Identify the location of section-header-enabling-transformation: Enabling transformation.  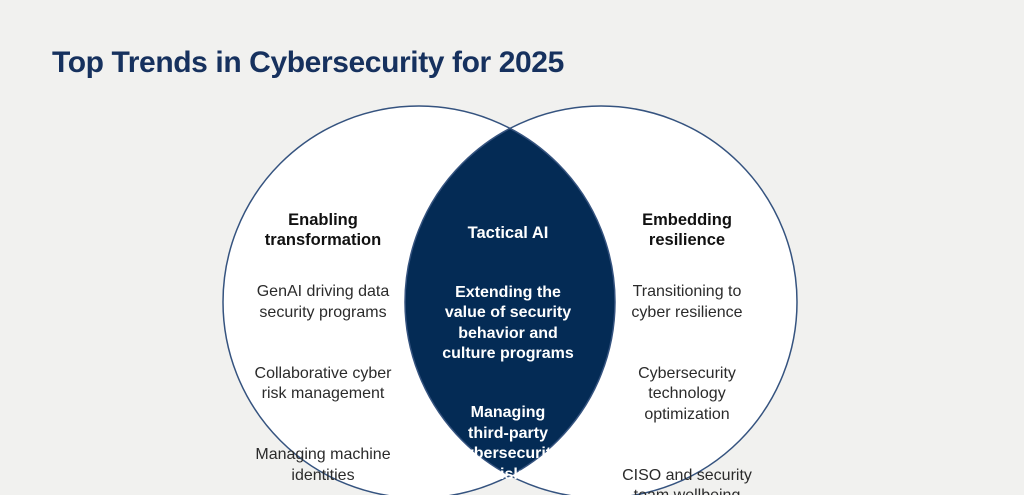
(323, 230).